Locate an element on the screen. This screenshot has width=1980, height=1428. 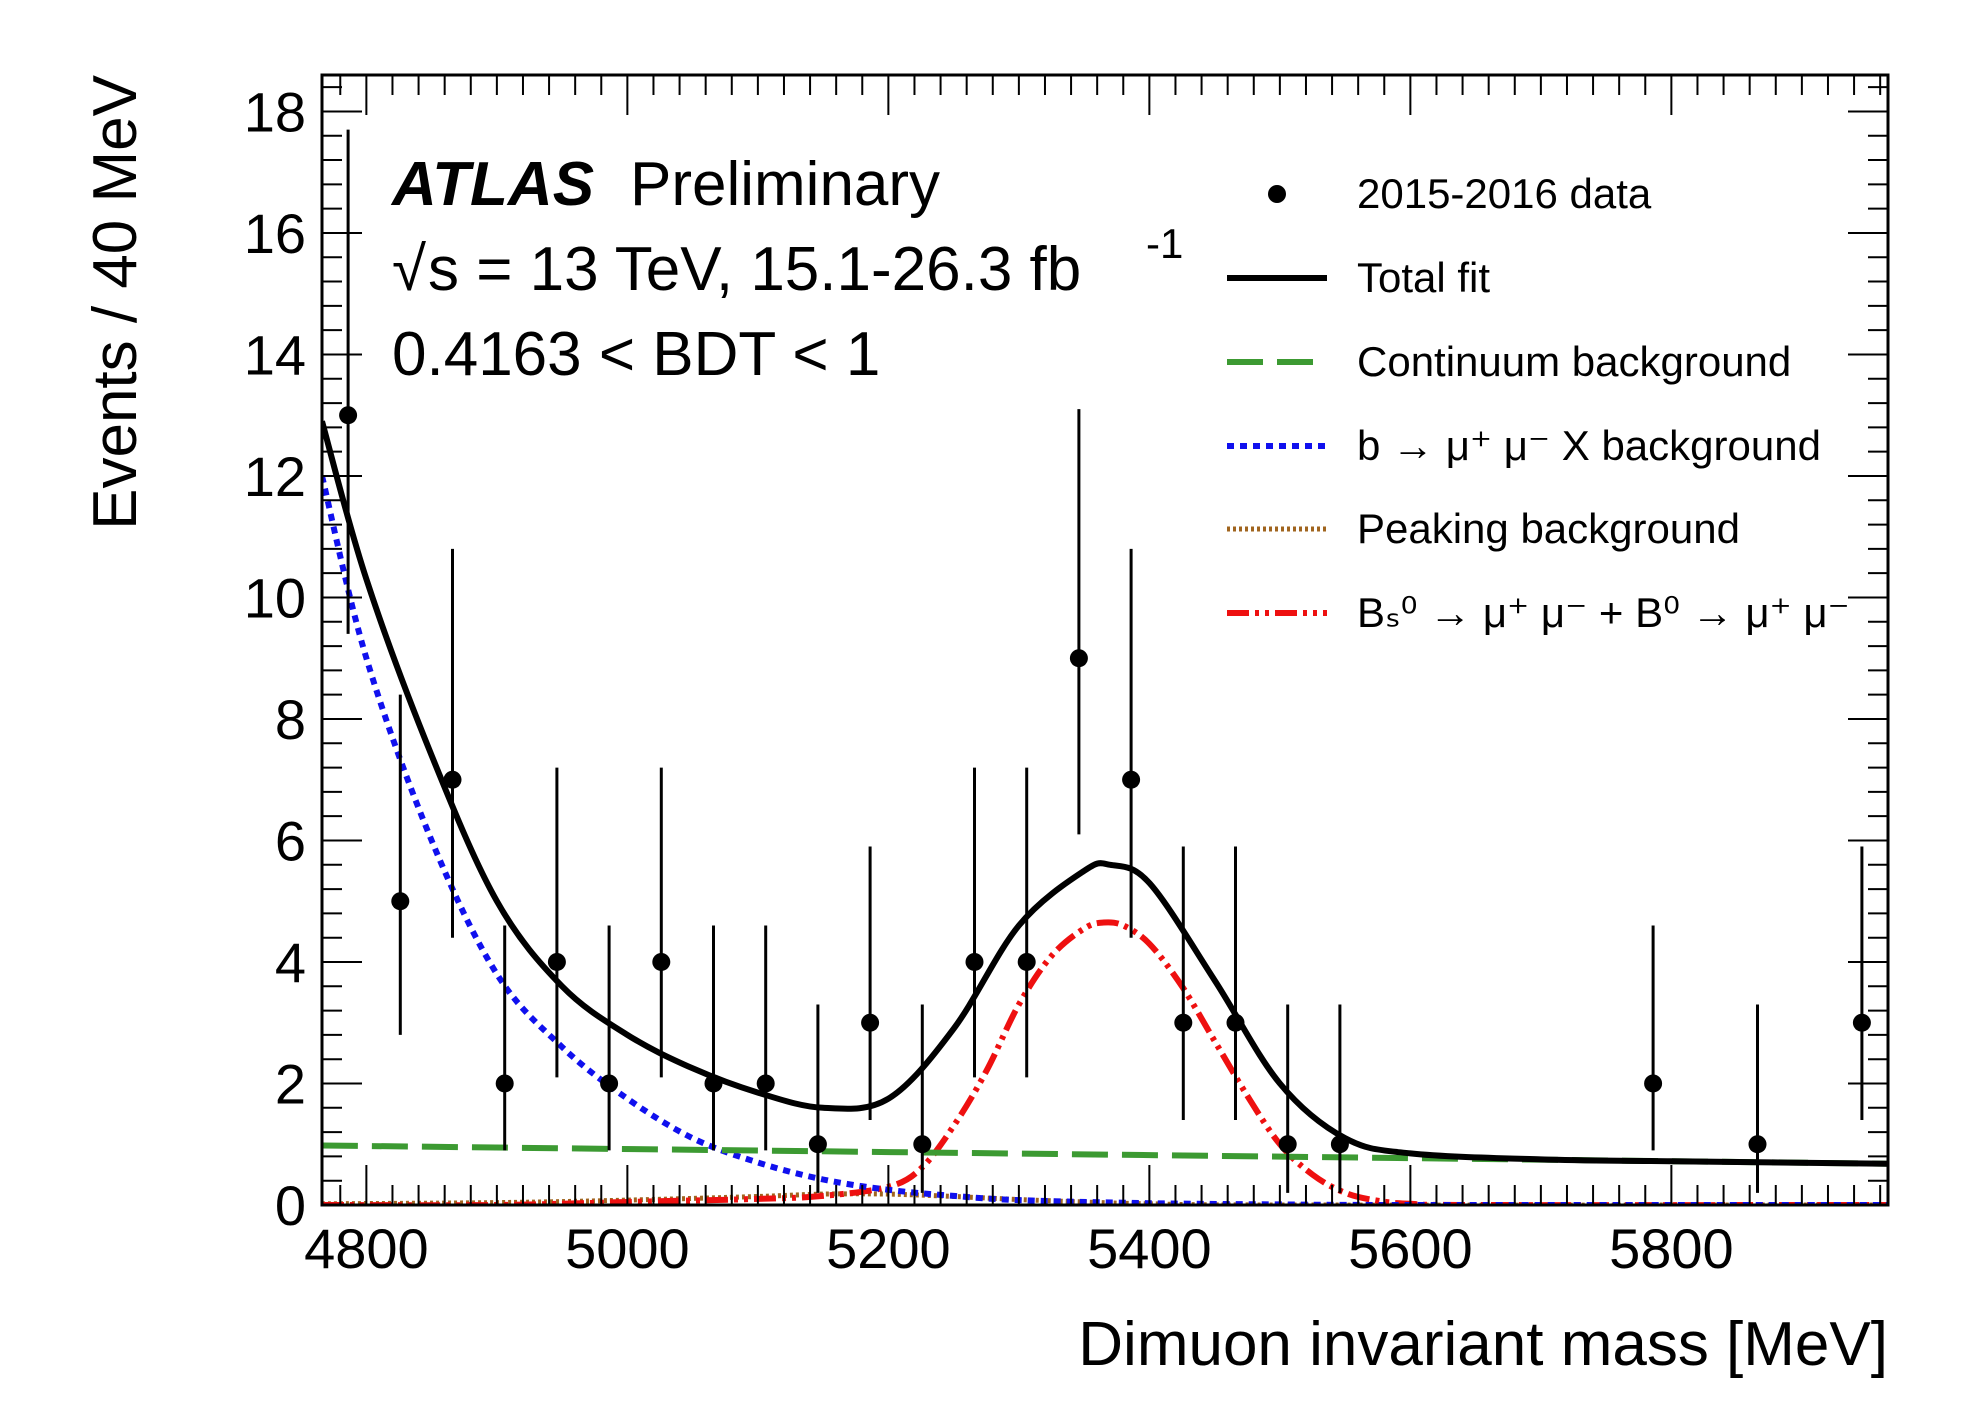
legend-total-label: Total fit is located at coordinates (1423, 277).